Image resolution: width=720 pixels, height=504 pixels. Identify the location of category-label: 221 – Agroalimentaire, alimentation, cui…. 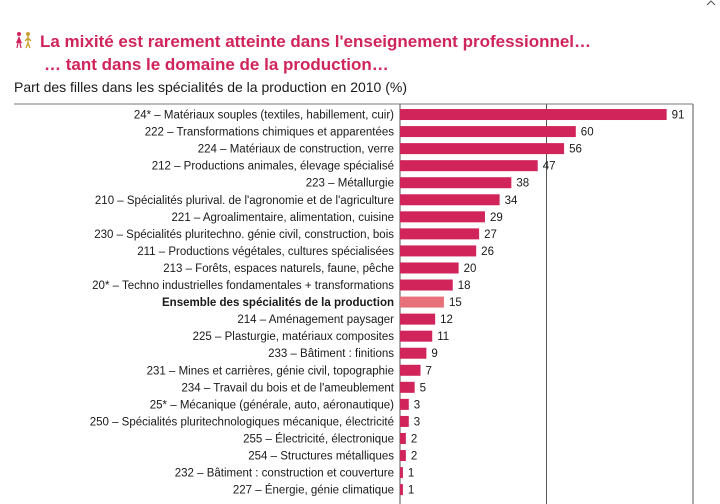
(283, 218).